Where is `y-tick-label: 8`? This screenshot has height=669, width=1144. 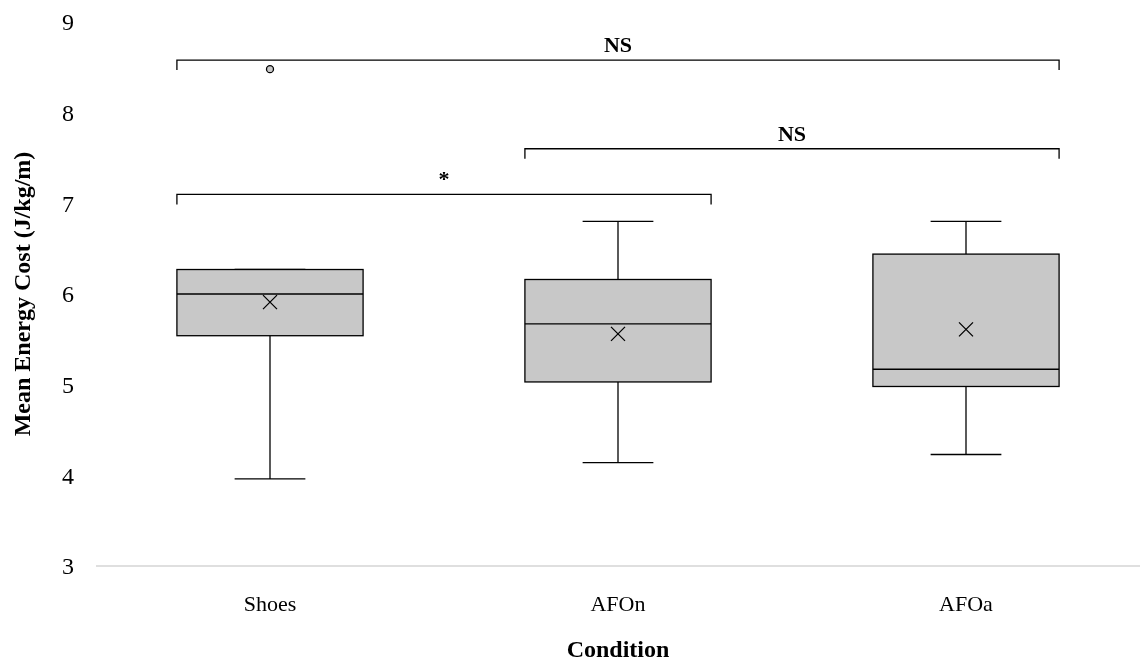
y-tick-label: 8 is located at coordinates (68, 113).